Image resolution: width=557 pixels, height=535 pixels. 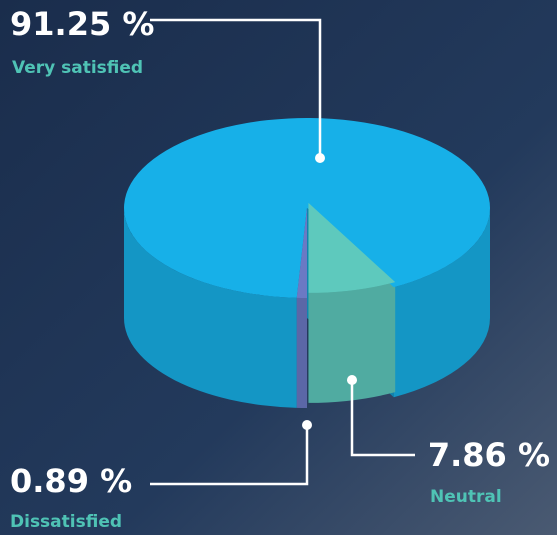 I want to click on category-label: Dissatisfied, so click(x=66, y=522).